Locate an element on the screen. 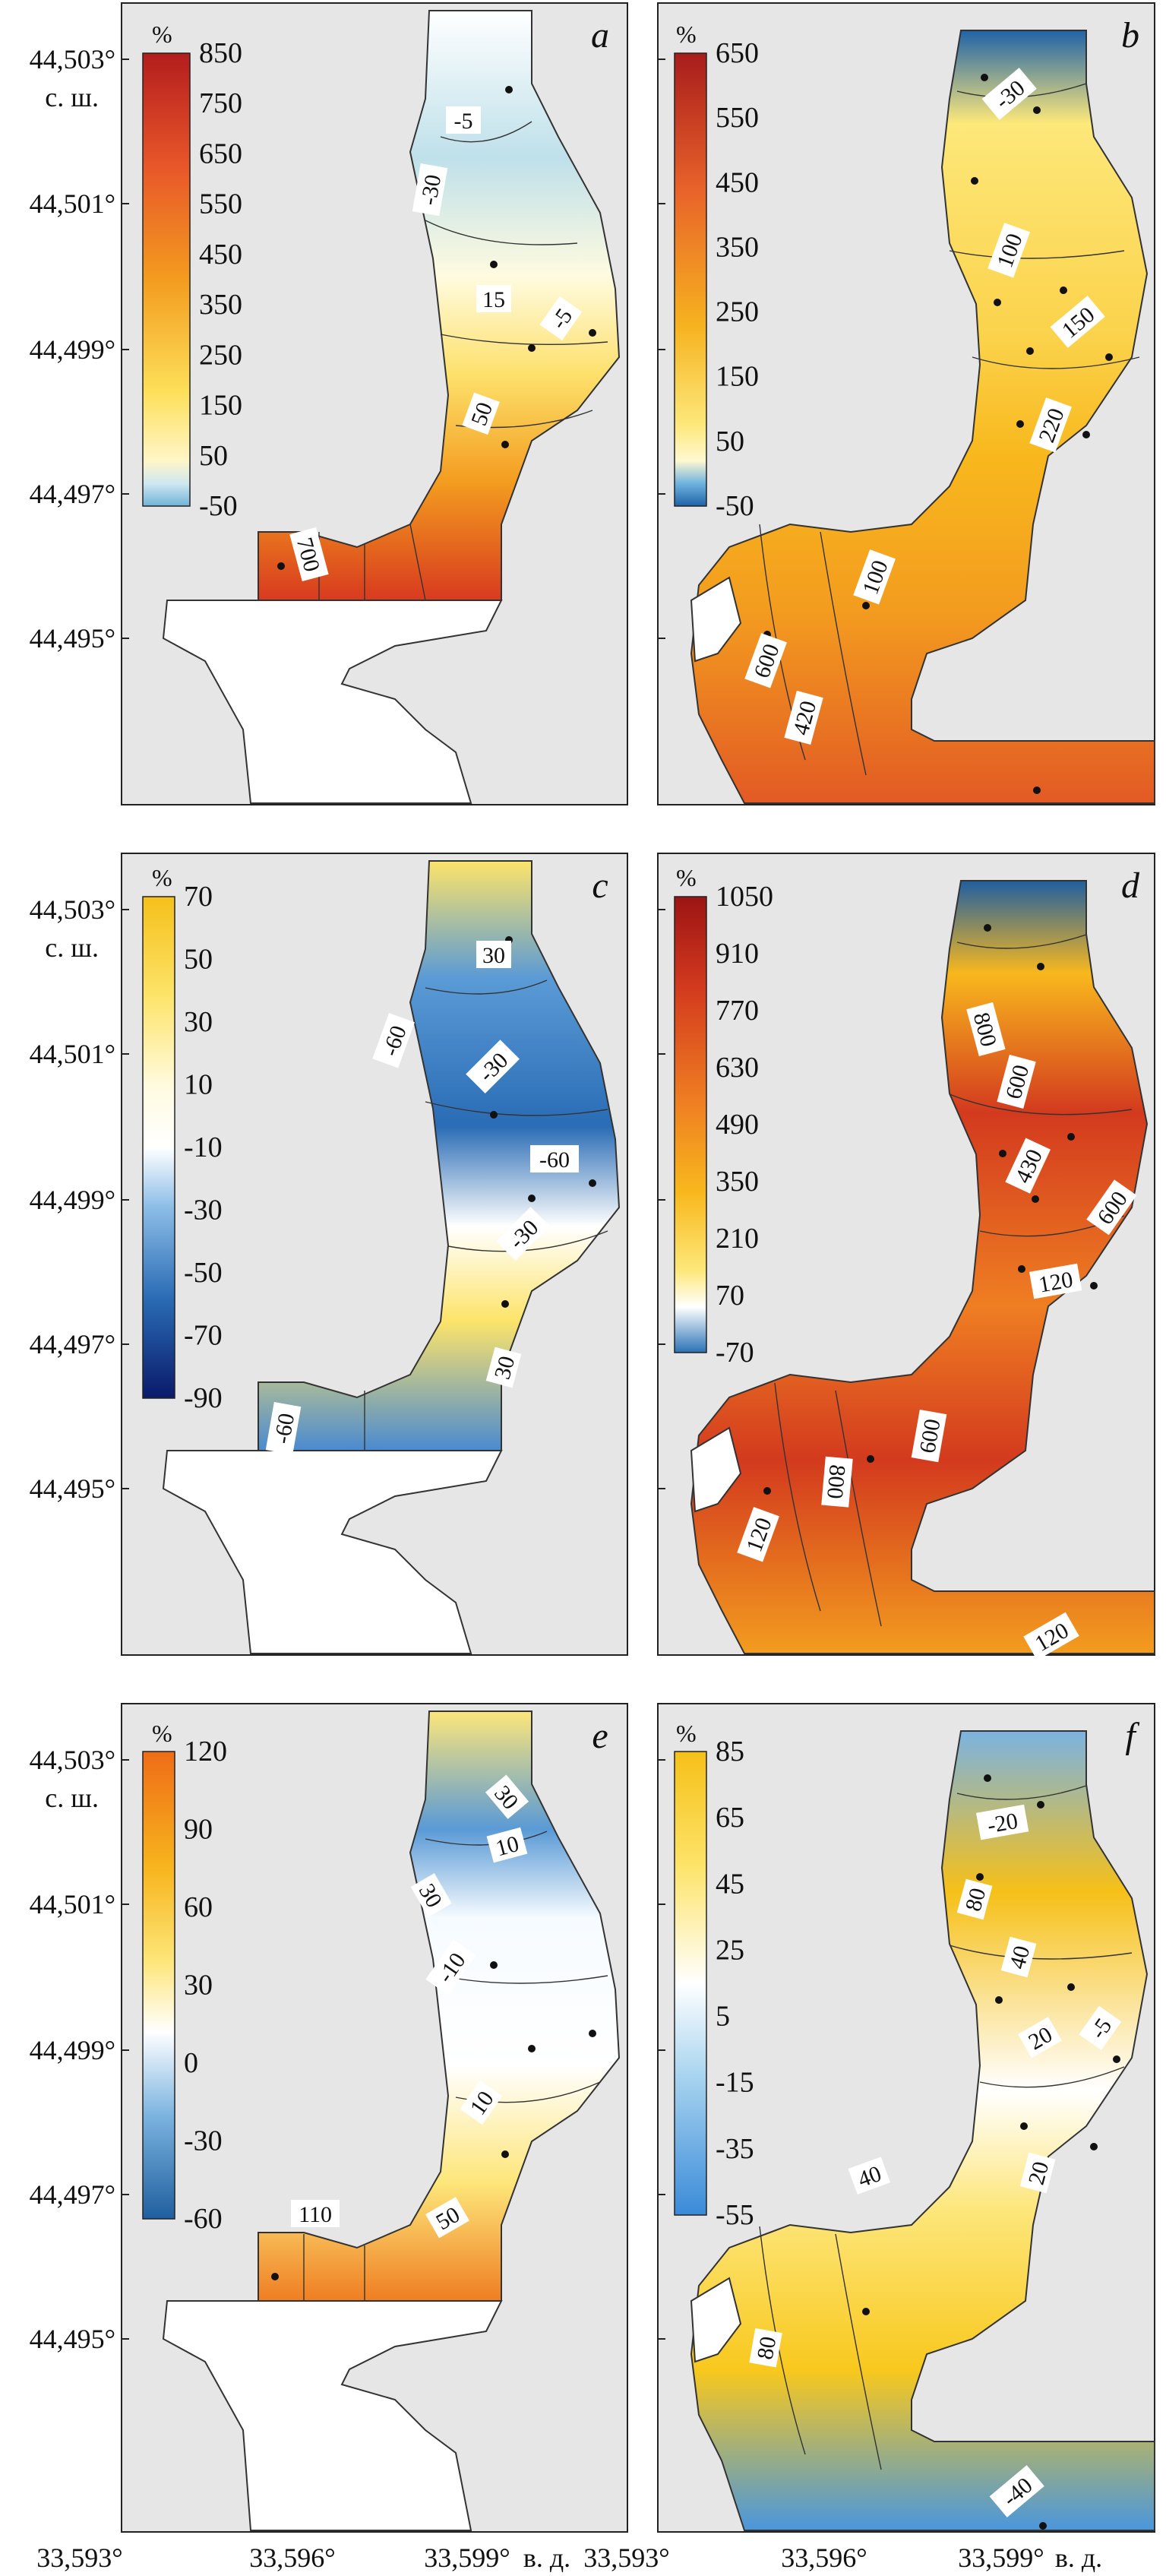 The image size is (1166, 2576). y-tick-row2-2: 44,499° is located at coordinates (72, 1200).